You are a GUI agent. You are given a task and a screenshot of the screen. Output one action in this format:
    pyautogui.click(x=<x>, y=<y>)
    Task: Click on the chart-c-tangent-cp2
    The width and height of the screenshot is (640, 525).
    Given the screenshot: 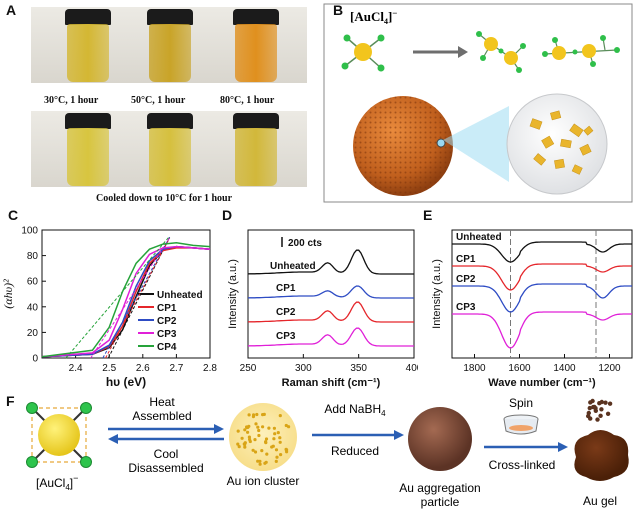 What is the action you would take?
    pyautogui.click(x=136, y=297)
    